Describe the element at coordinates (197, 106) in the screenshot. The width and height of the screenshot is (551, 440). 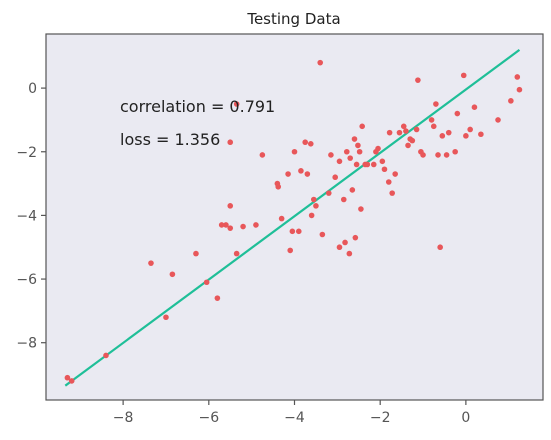
I see `correlation-annotation: correlation = 0.791` at that location.